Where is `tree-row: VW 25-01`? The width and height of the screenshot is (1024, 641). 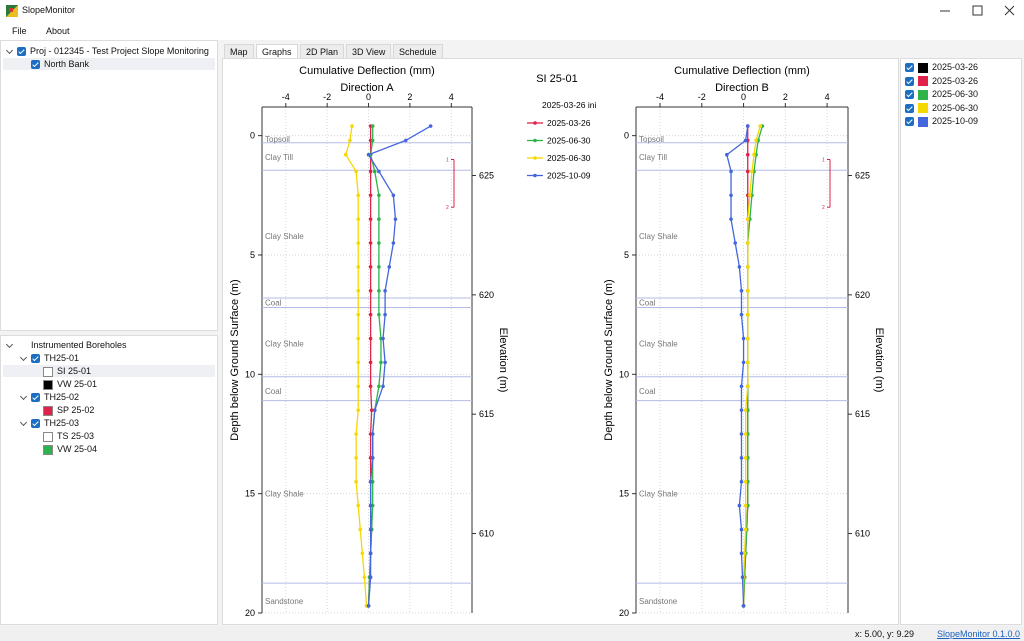
tree-row: VW 25-01 is located at coordinates (109, 384).